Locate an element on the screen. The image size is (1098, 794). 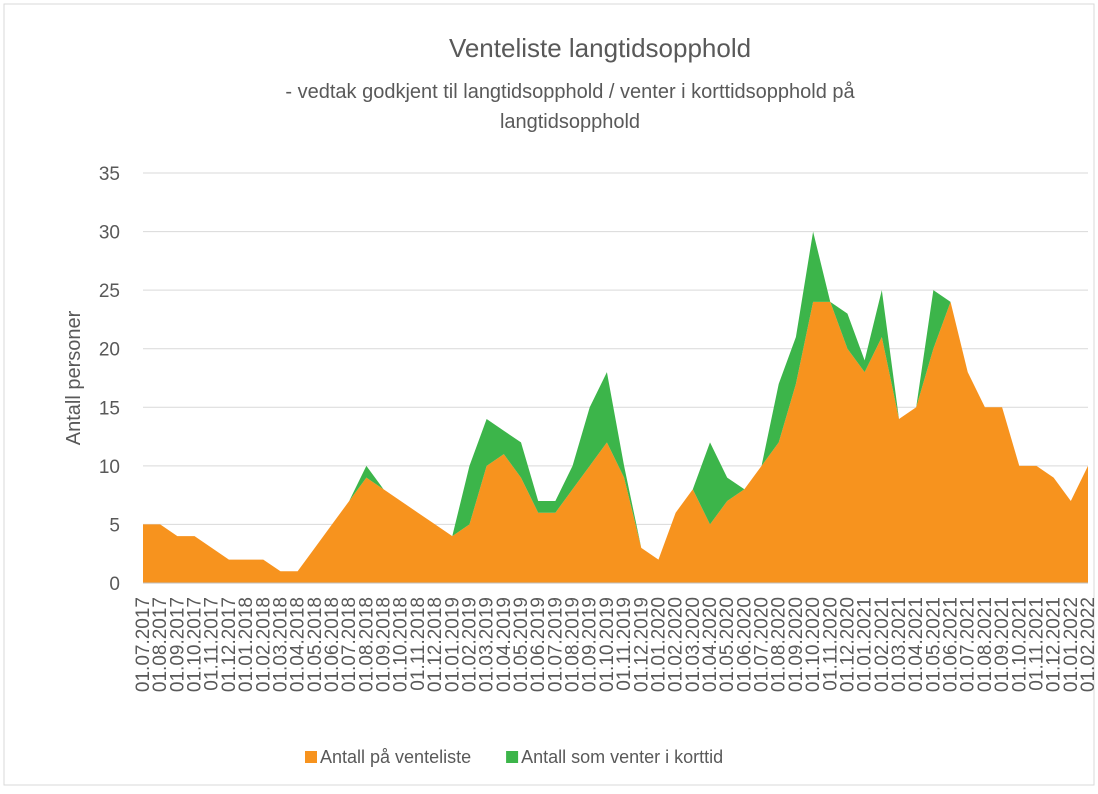
x-tick-label: 01.08.2017 is located at coordinates (160, 644).